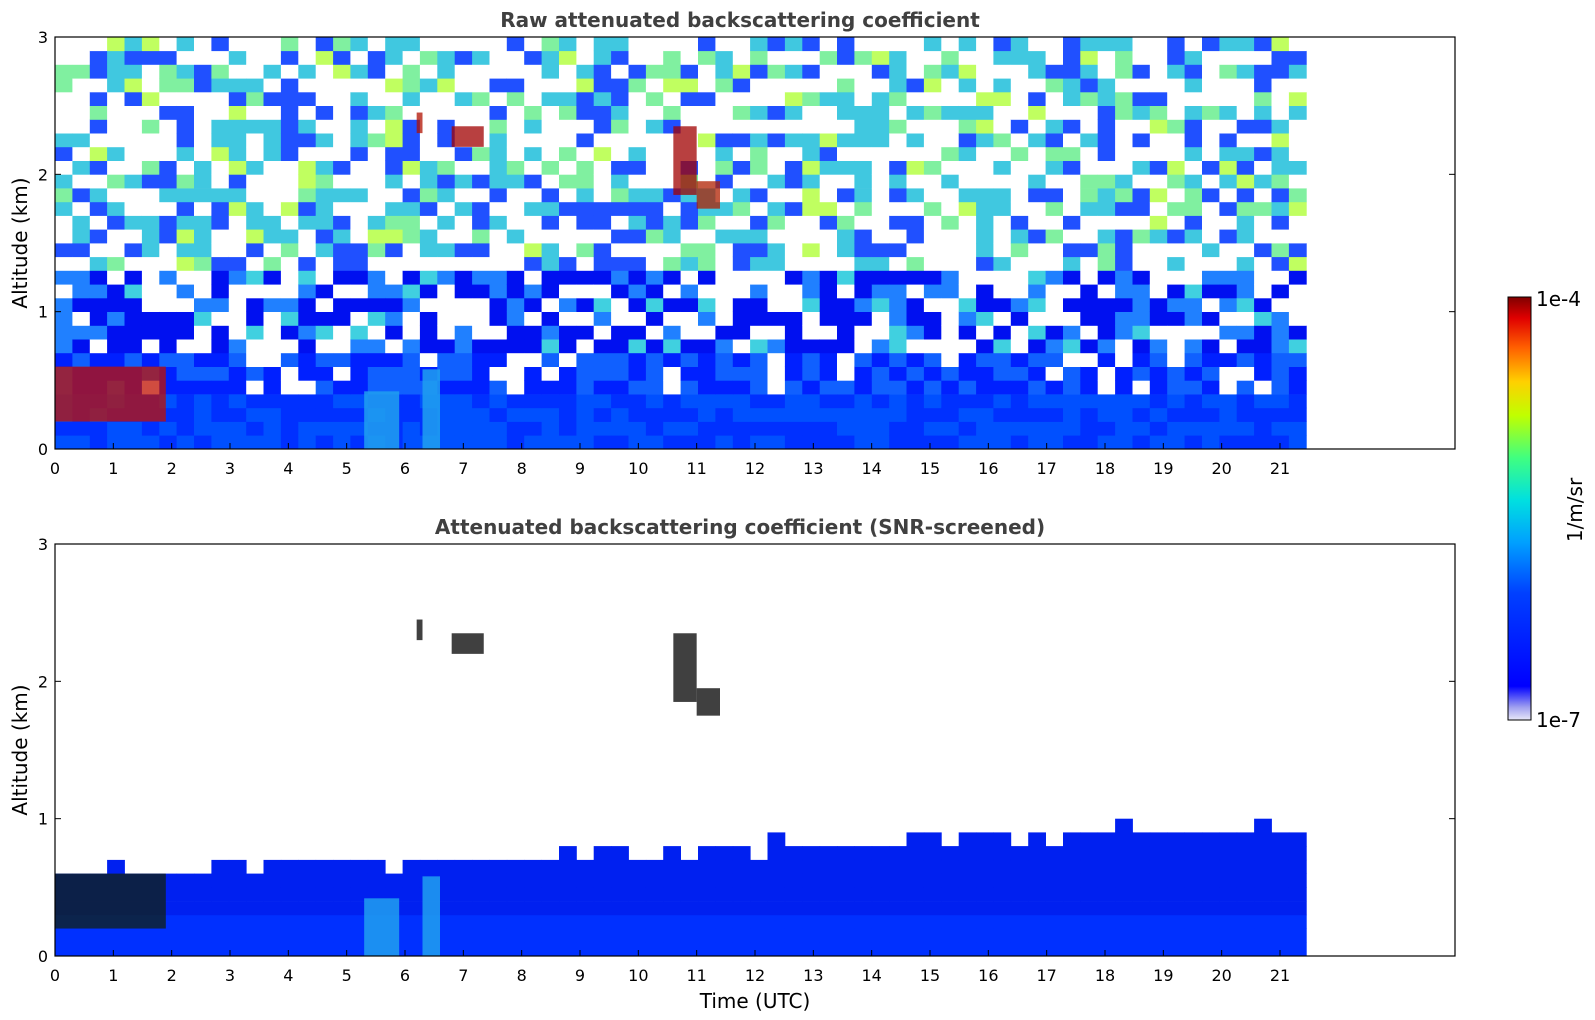  Describe the element at coordinates (813, 975) in the screenshot. I see `x-tick-label: 13` at that location.